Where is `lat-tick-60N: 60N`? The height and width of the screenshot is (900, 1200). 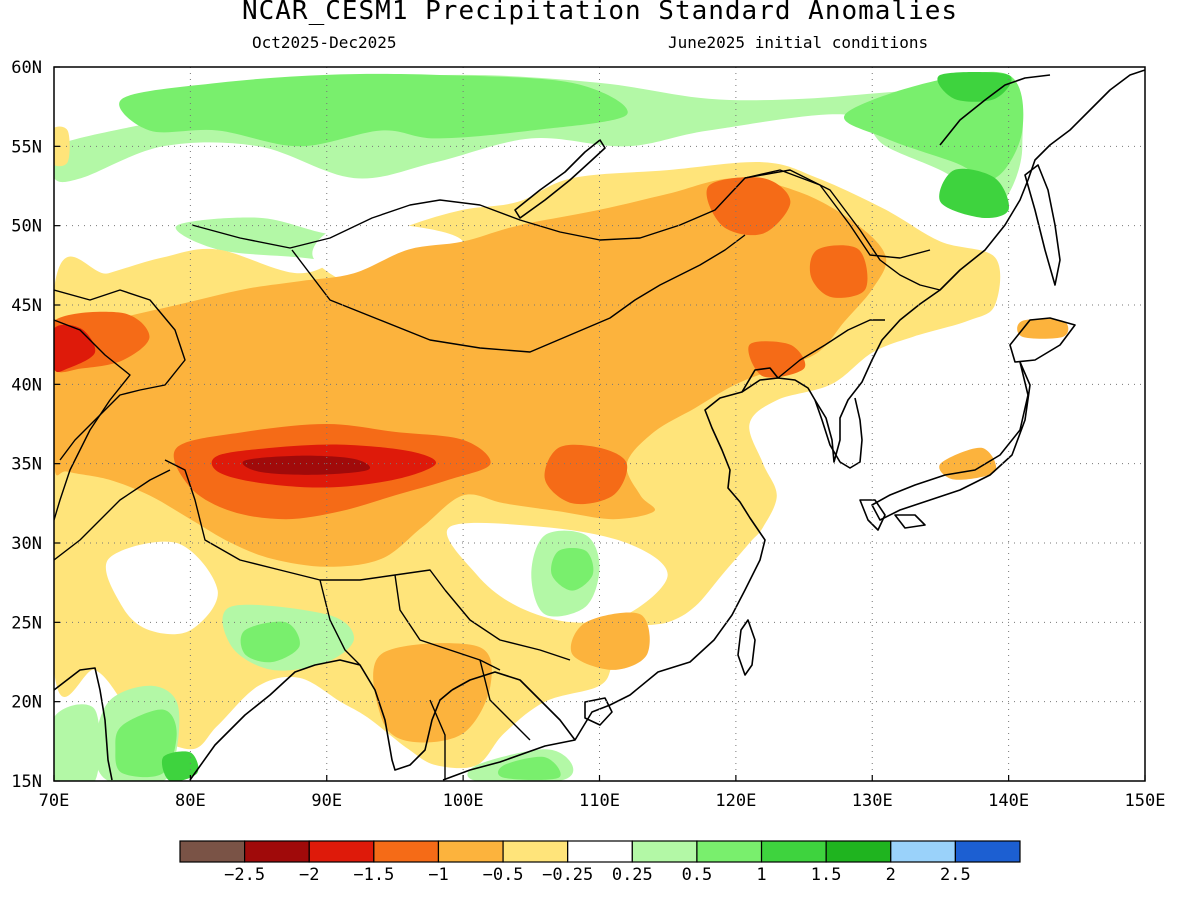
lat-tick-60N: 60N is located at coordinates (26, 68).